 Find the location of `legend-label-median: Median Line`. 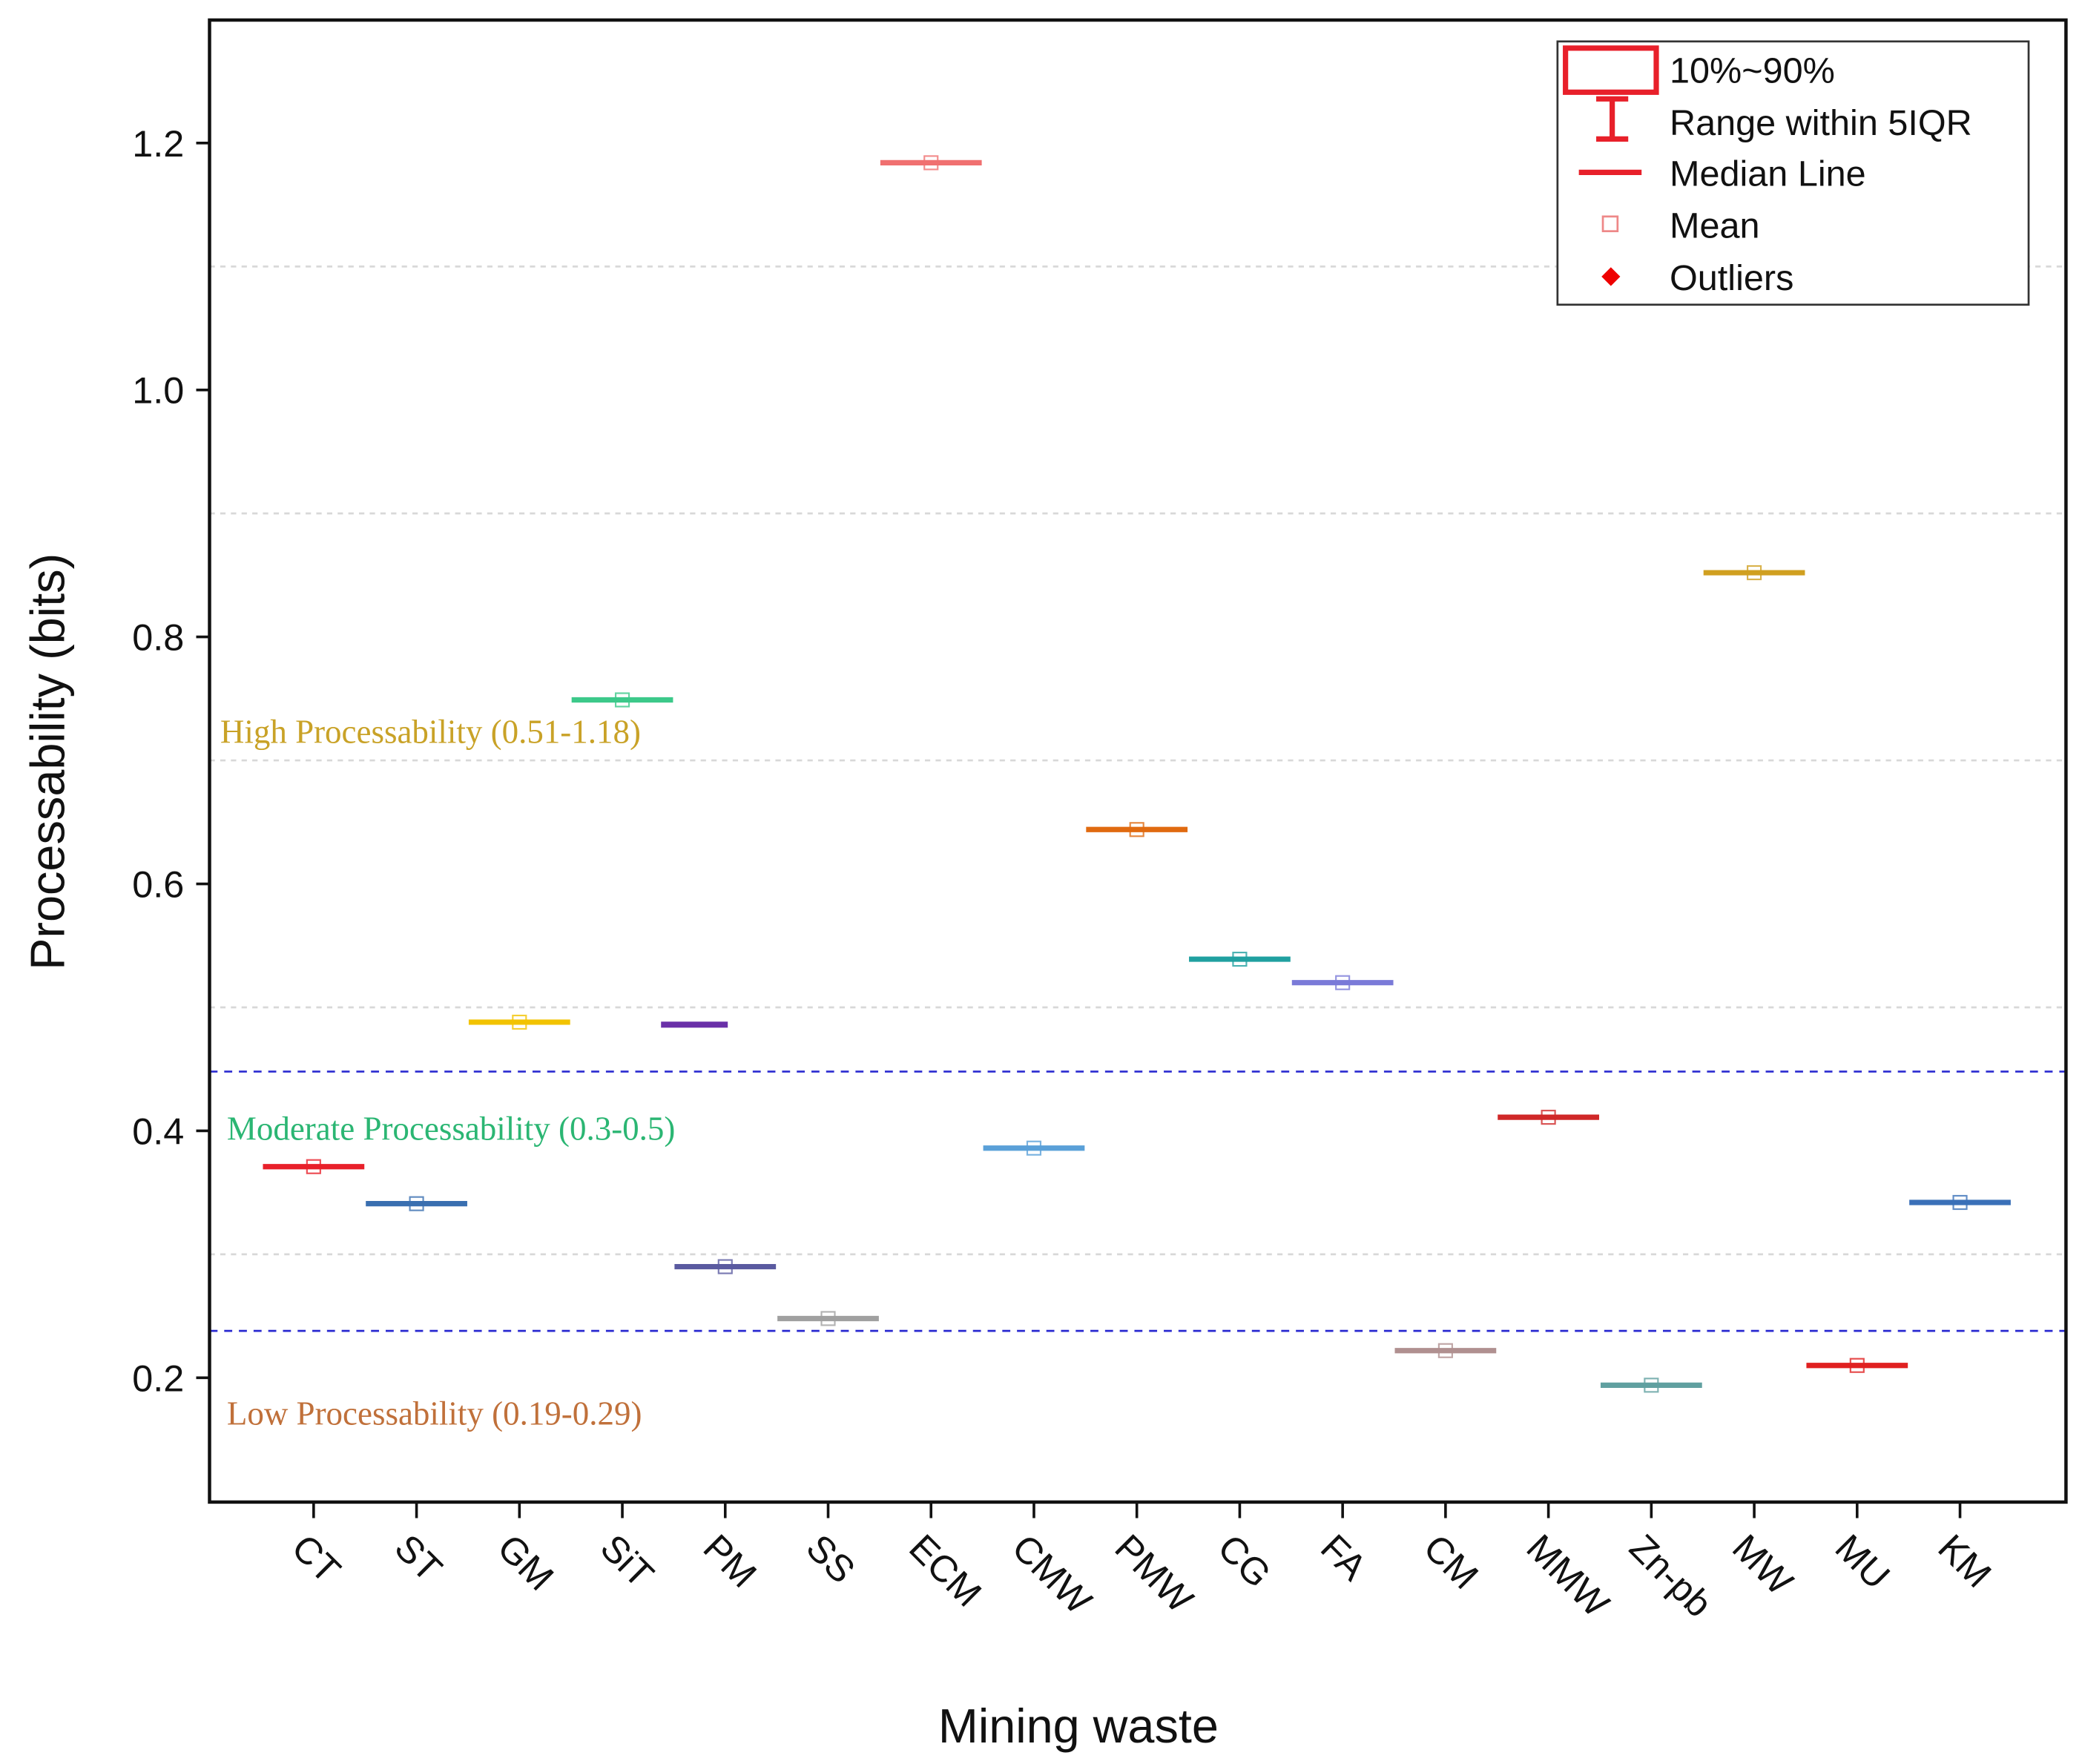

legend-label-median: Median Line is located at coordinates (1768, 174).